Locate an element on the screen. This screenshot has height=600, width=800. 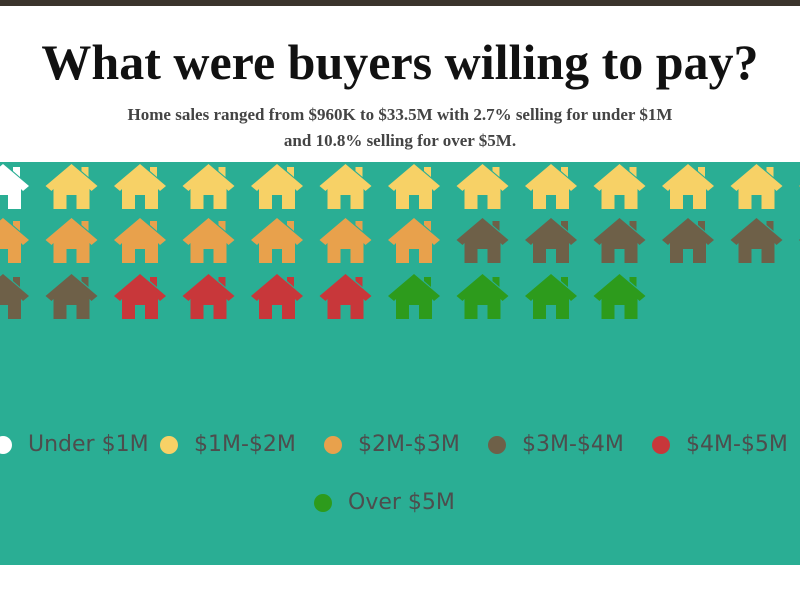
legend-item-1m-2m: $1M-$2M is located at coordinates (228, 444).